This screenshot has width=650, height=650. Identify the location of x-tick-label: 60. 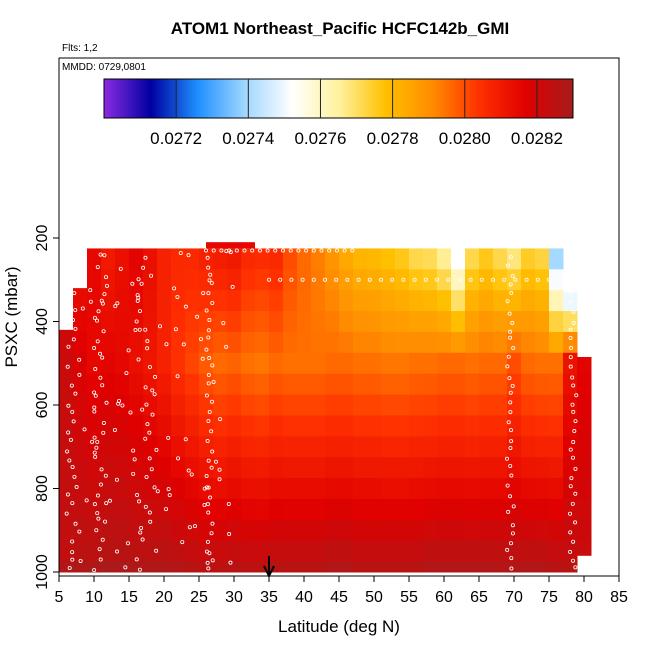
(444, 597).